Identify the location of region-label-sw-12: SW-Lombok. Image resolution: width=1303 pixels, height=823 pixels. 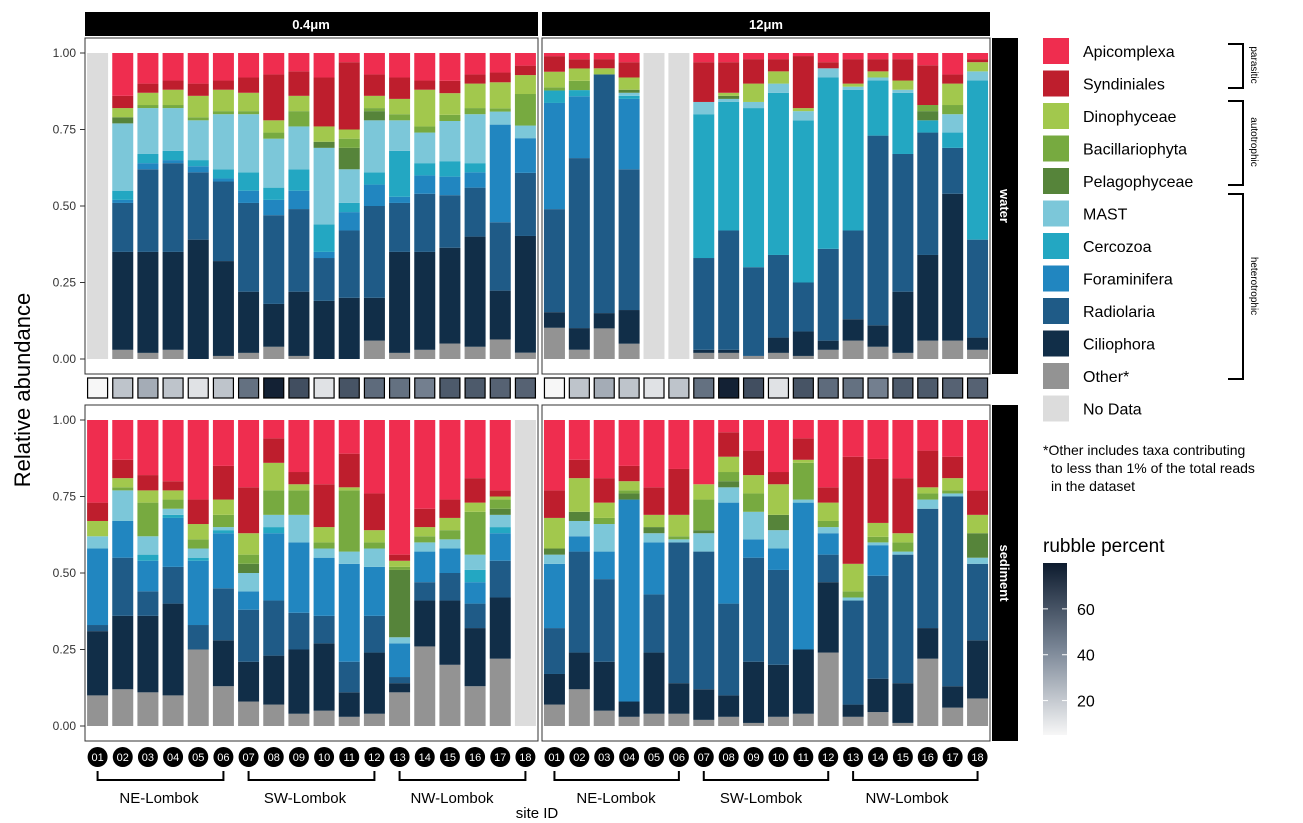
(761, 798).